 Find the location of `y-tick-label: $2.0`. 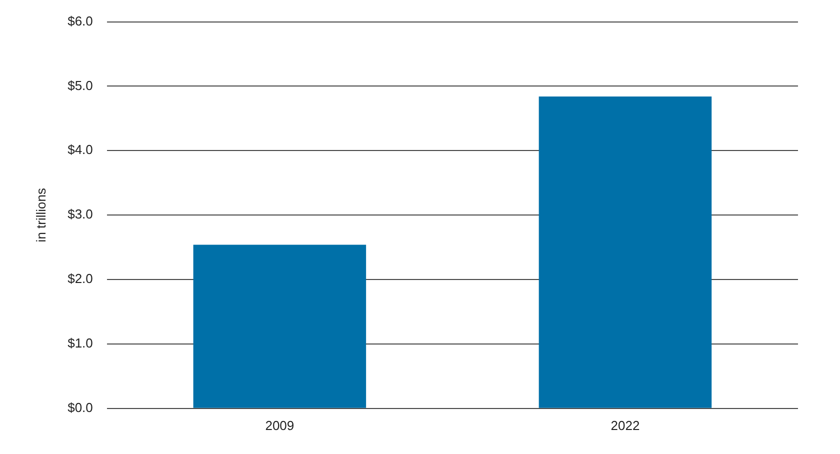

y-tick-label: $2.0 is located at coordinates (80, 278).